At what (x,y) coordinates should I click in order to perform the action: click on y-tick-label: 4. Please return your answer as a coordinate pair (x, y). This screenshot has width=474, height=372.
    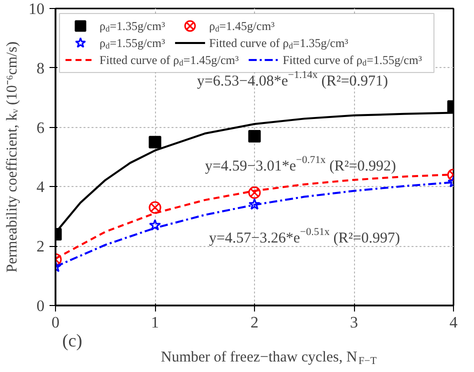
    Looking at the image, I should click on (40, 187).